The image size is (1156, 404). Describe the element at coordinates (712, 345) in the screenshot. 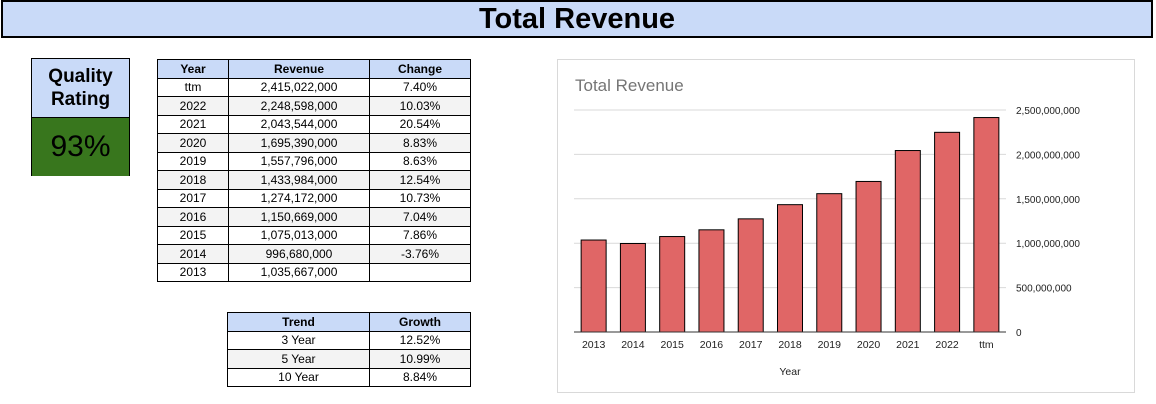

I see `x-tick-label: 2016` at that location.